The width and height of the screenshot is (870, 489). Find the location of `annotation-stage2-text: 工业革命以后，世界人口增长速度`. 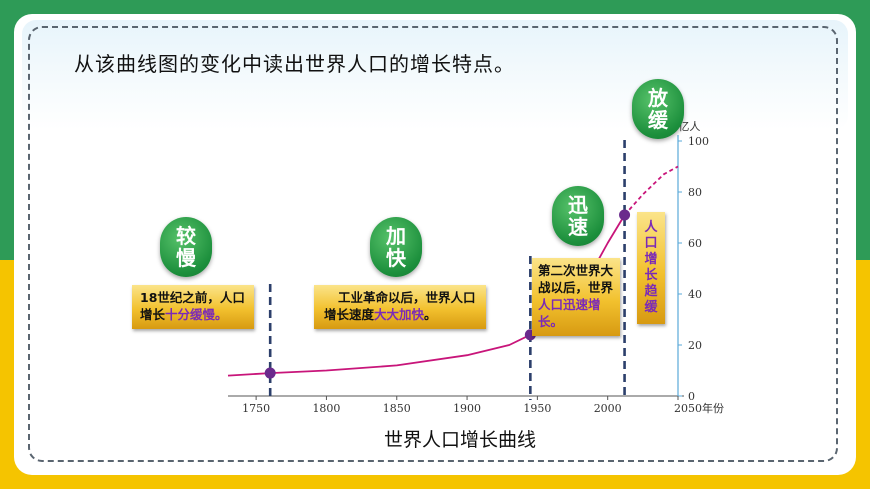

annotation-stage2-text: 工业革命以后，世界人口增长速度 is located at coordinates (400, 306).